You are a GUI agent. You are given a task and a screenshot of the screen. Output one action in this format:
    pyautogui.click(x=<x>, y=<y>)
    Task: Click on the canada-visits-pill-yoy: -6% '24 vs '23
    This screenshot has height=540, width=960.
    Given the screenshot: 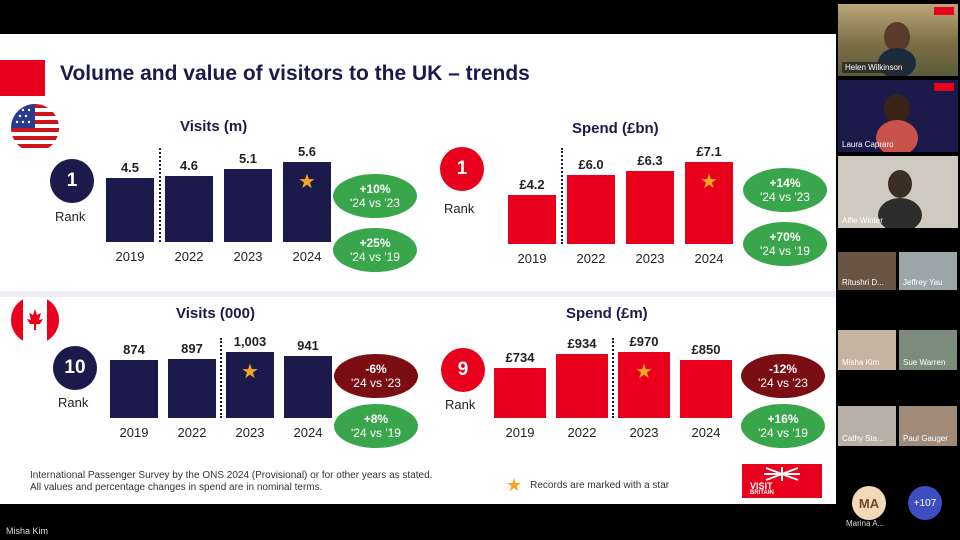 What is the action you would take?
    pyautogui.click(x=376, y=376)
    